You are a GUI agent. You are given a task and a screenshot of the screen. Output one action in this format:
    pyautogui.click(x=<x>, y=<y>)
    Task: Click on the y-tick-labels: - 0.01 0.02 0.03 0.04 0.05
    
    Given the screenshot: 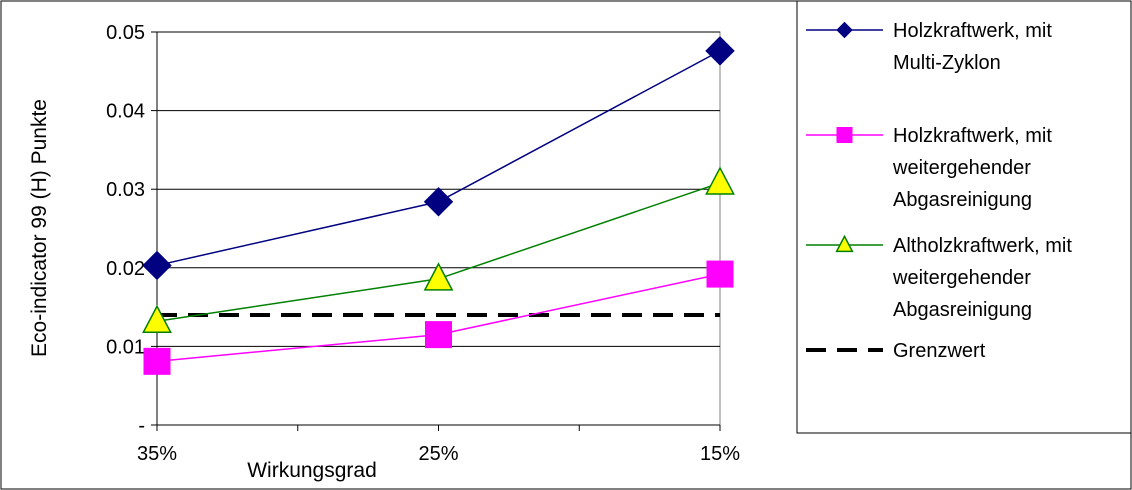 What is the action you would take?
    pyautogui.click(x=125, y=229)
    